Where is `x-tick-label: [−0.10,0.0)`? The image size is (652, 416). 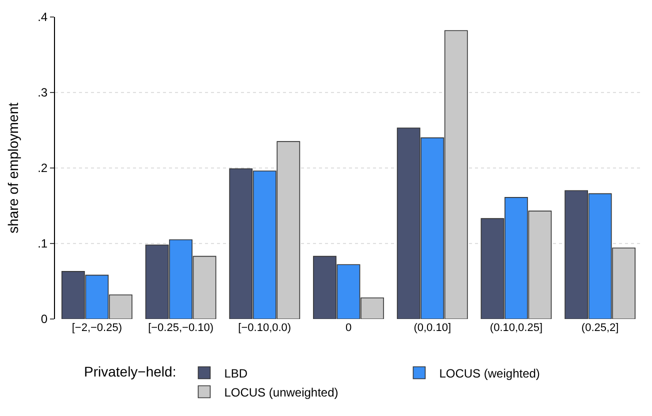
x-tick-label: [−0.10,0.0) is located at coordinates (265, 328).